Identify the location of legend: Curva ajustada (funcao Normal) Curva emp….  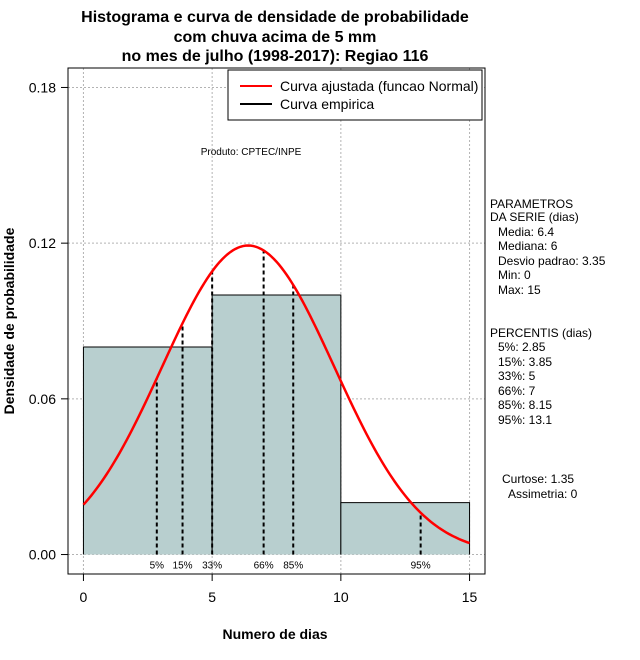
(355, 95).